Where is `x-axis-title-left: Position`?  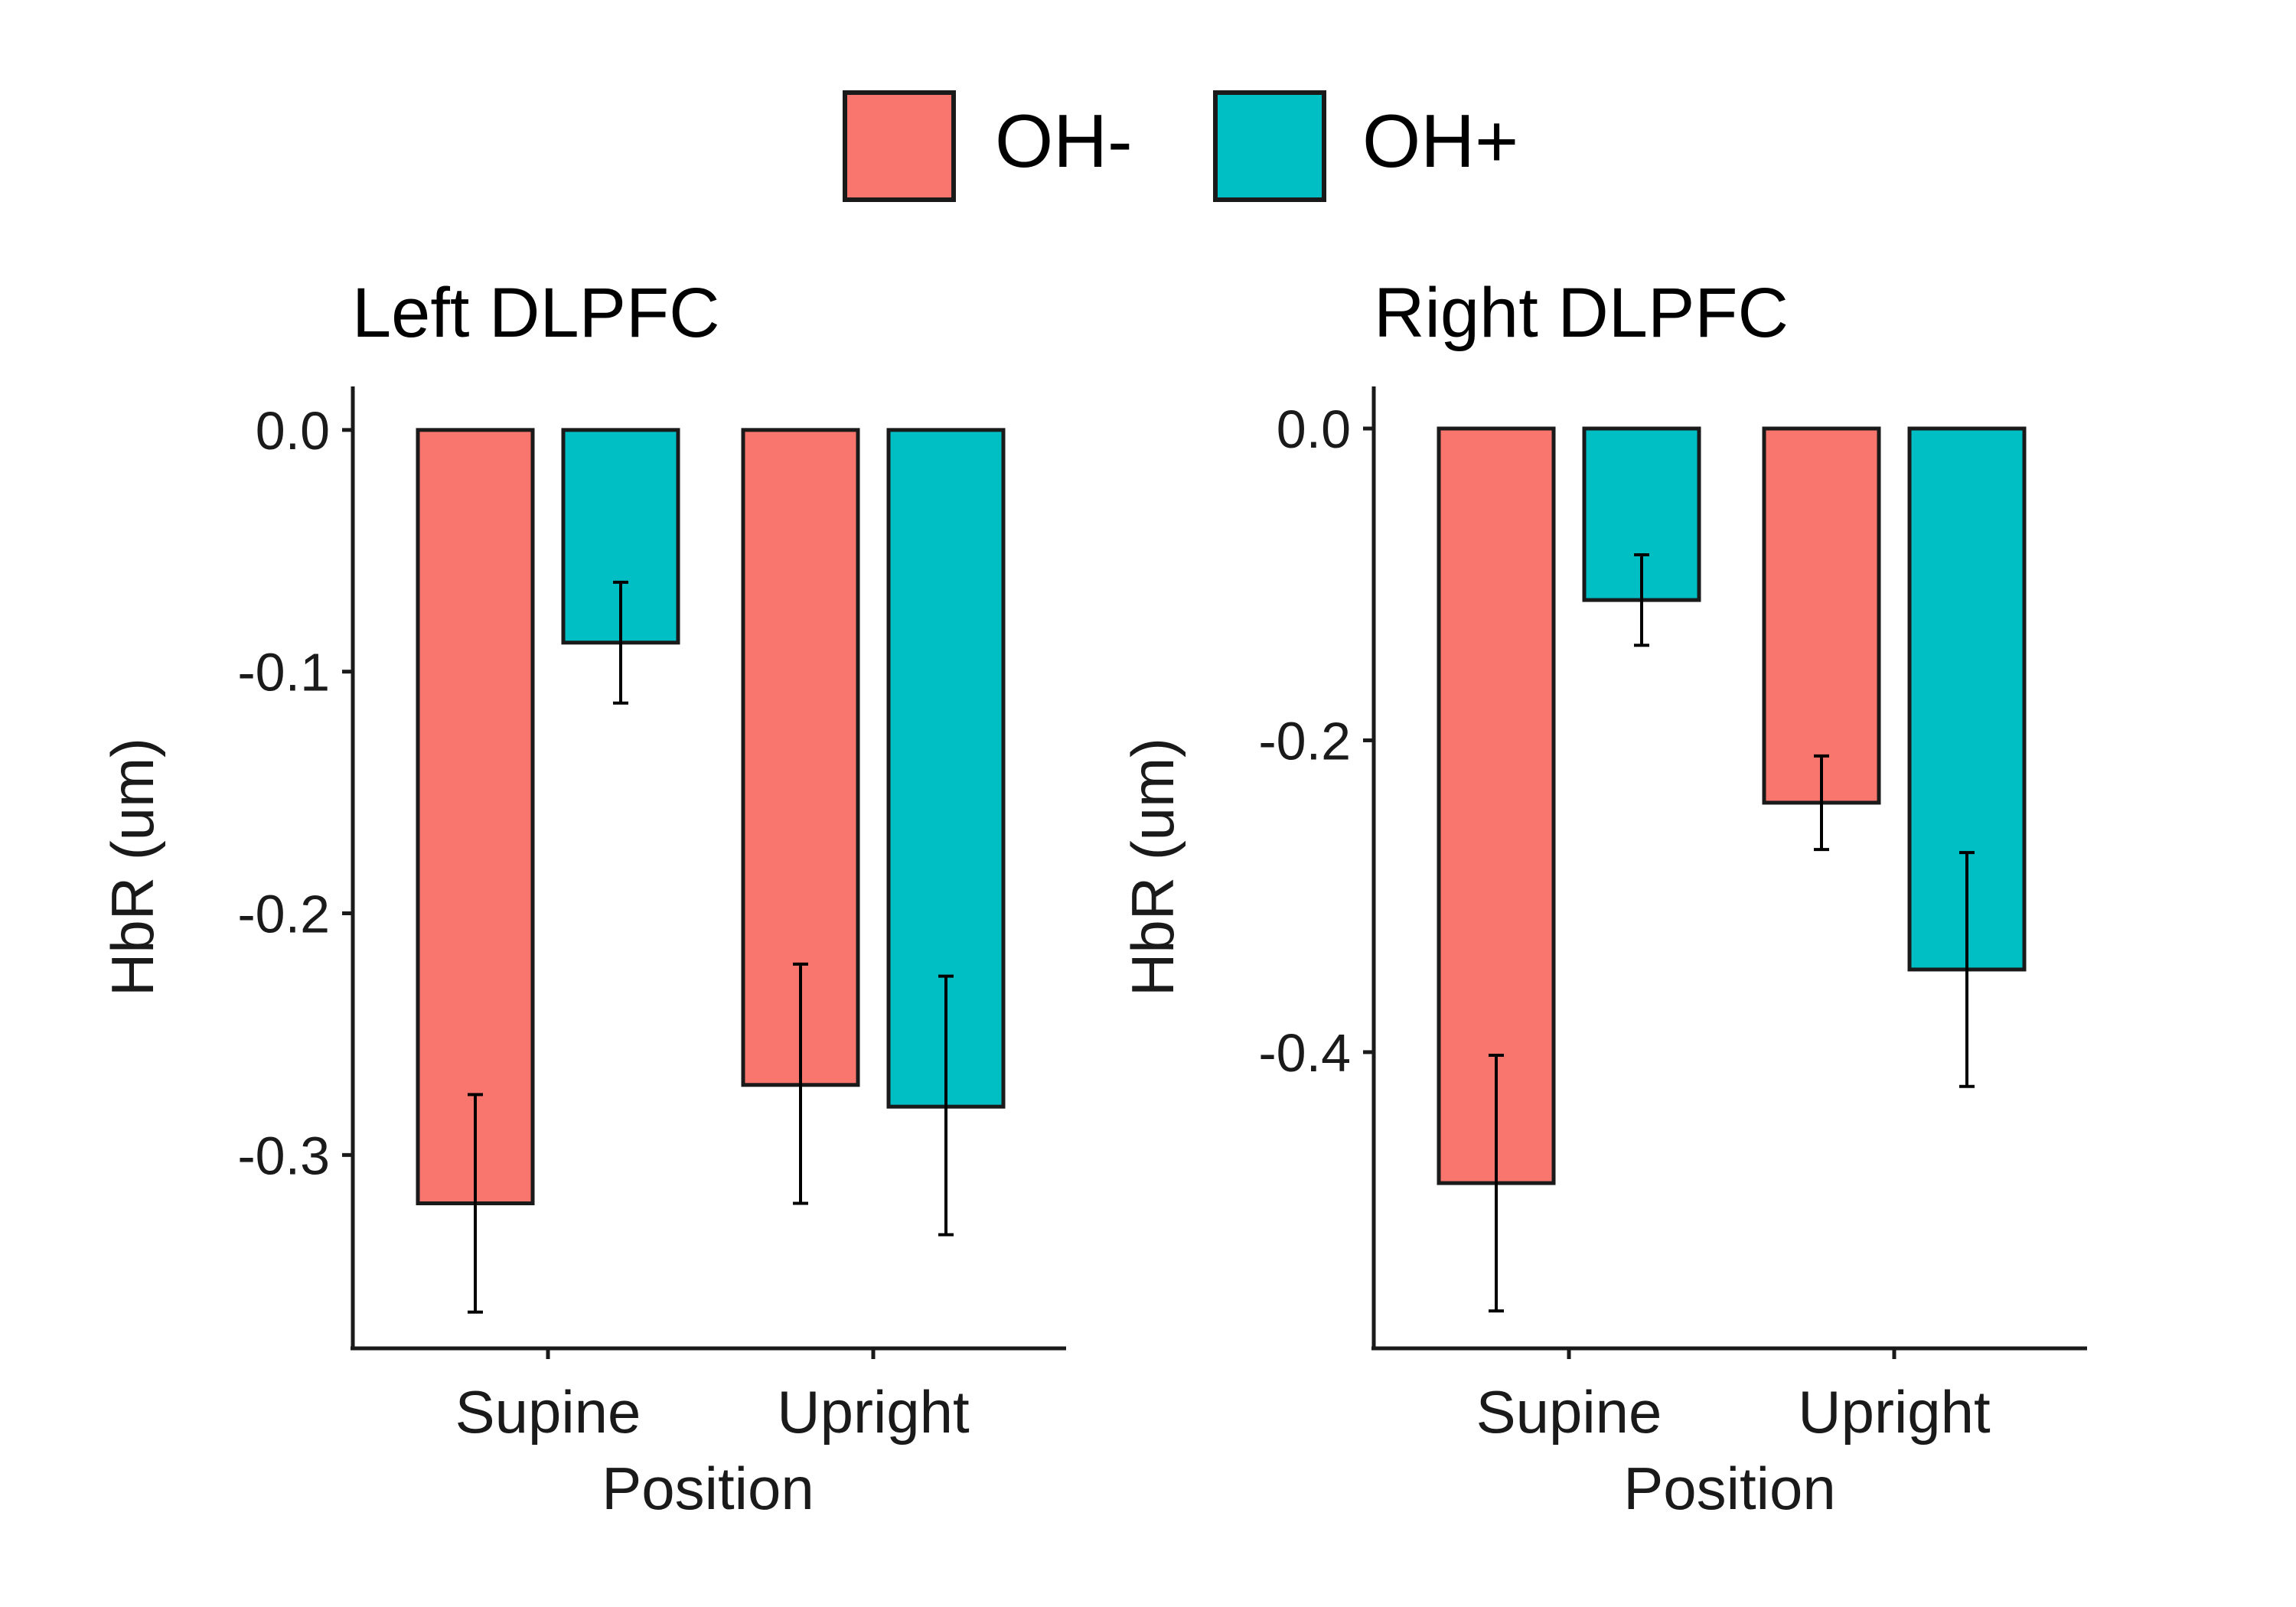
x-axis-title-left: Position is located at coordinates (708, 1488).